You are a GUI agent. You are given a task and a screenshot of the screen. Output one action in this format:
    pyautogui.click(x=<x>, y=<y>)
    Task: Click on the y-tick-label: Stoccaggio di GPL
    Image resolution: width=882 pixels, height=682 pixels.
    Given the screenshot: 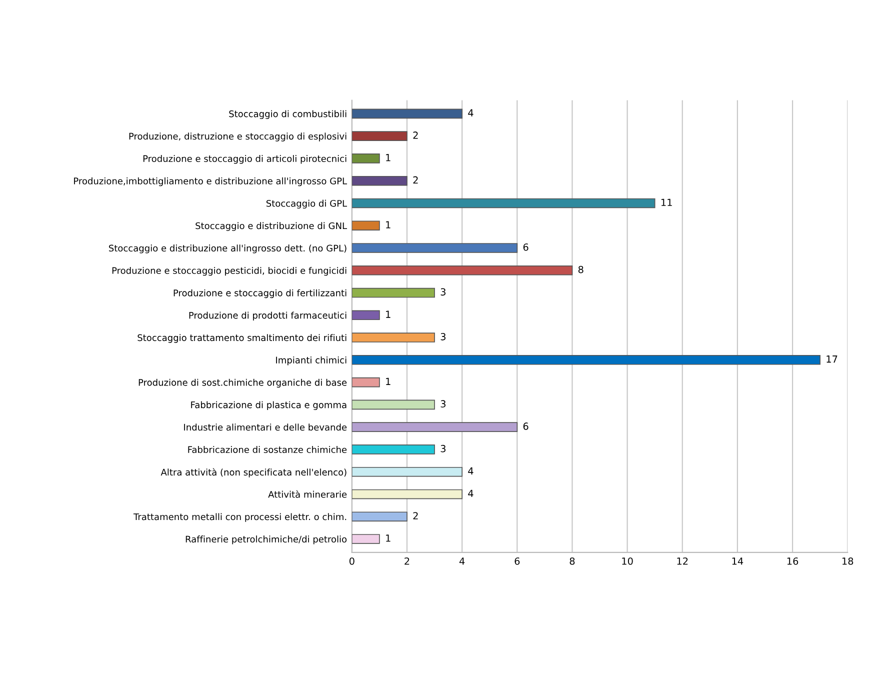 What is the action you would take?
    pyautogui.click(x=307, y=204)
    